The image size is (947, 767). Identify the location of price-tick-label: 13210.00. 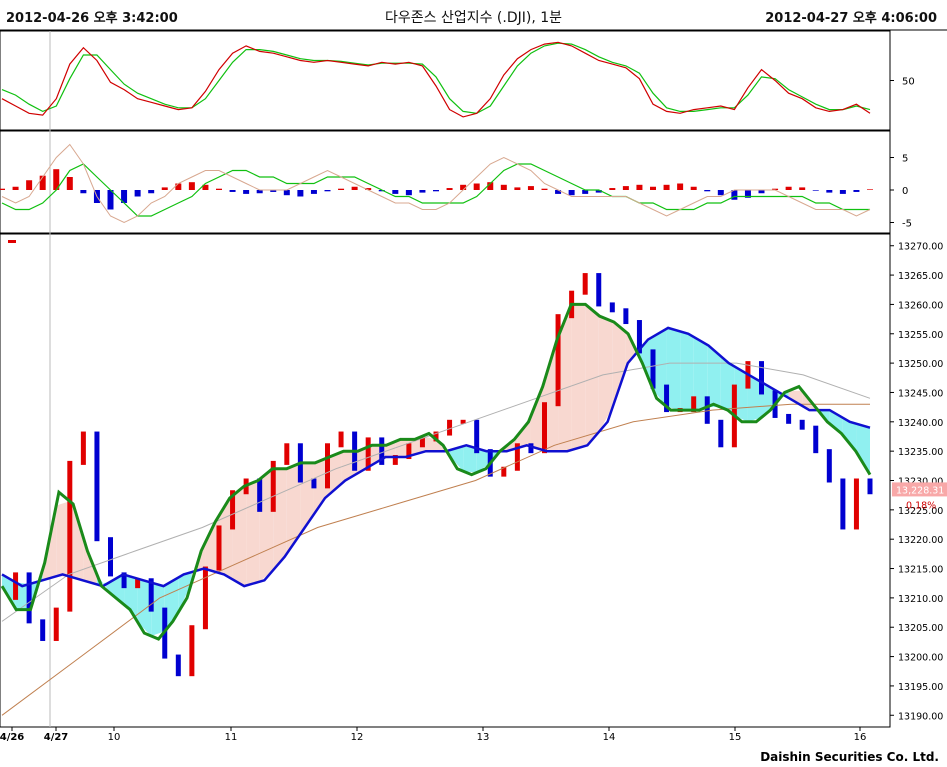
(920, 599).